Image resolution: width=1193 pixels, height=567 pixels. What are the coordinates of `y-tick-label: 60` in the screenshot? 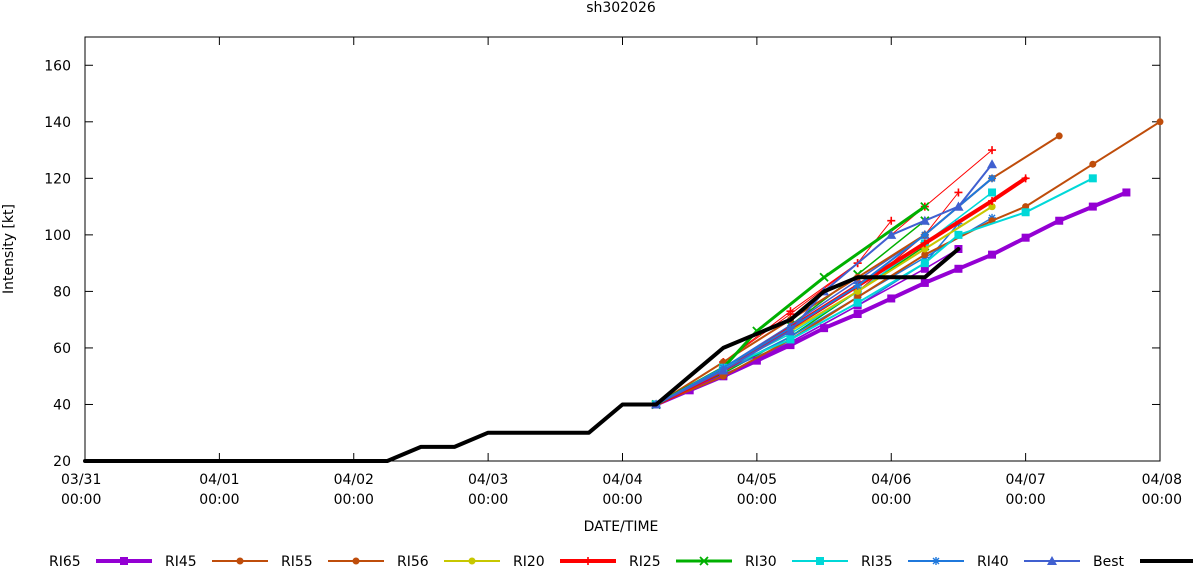 It's located at (62, 349).